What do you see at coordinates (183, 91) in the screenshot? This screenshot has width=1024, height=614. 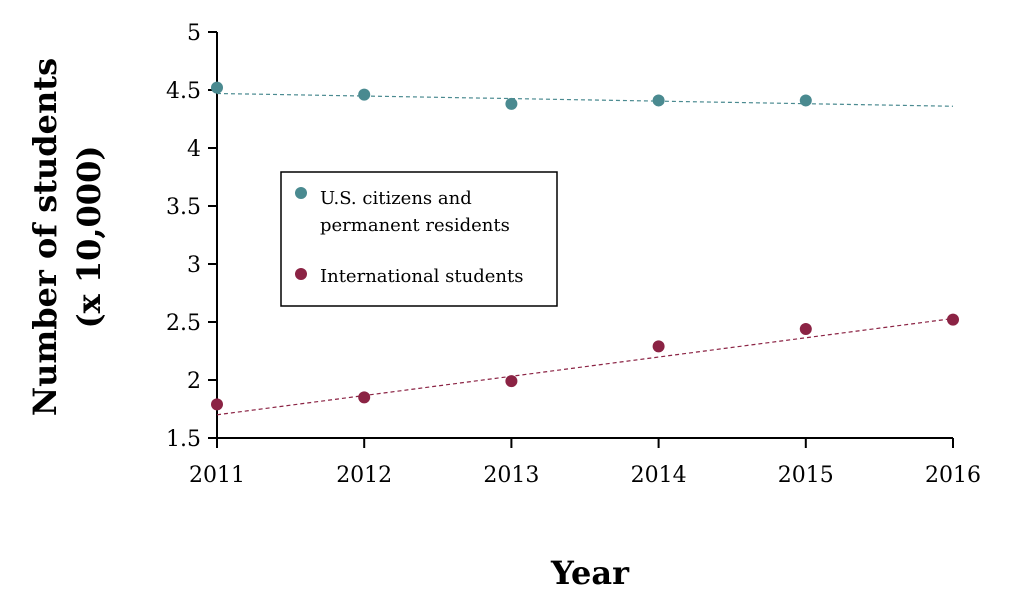 I see `y-tick-label: 4.5` at bounding box center [183, 91].